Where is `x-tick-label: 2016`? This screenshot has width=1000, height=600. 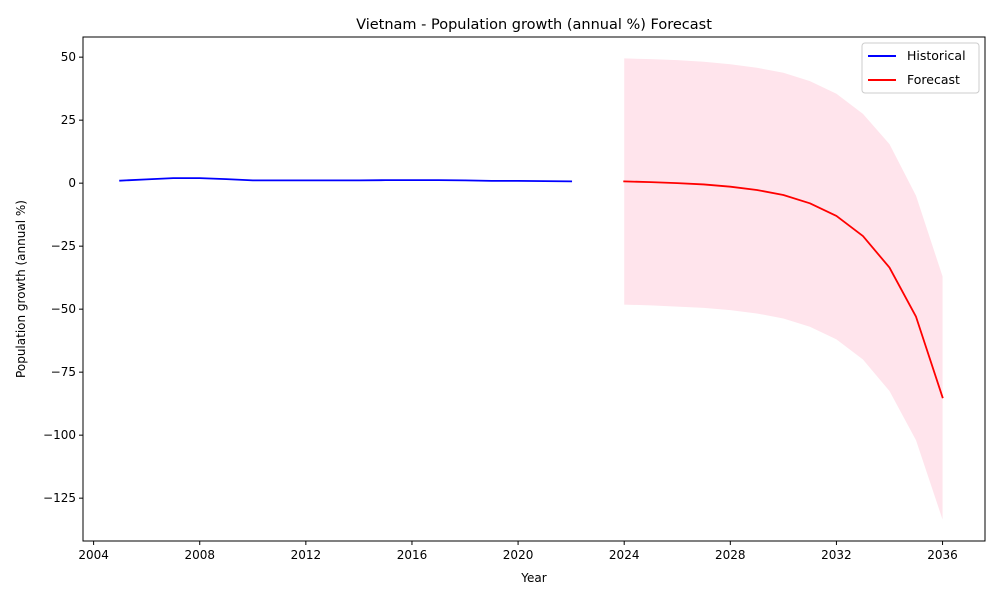
x-tick-label: 2016 is located at coordinates (412, 555).